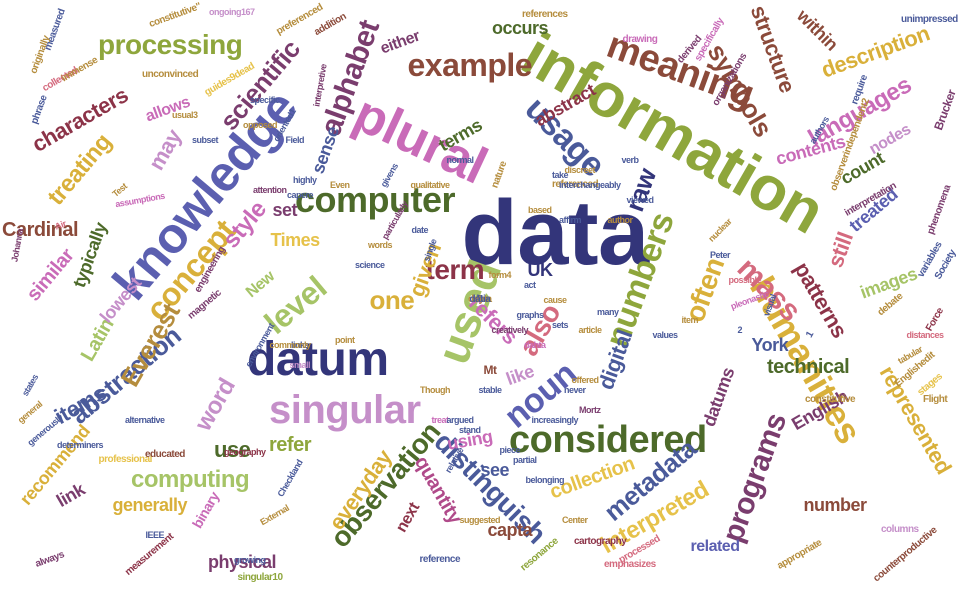 This screenshot has height=600, width=960. I want to click on word-cloud-term: emphasizes, so click(630, 564).